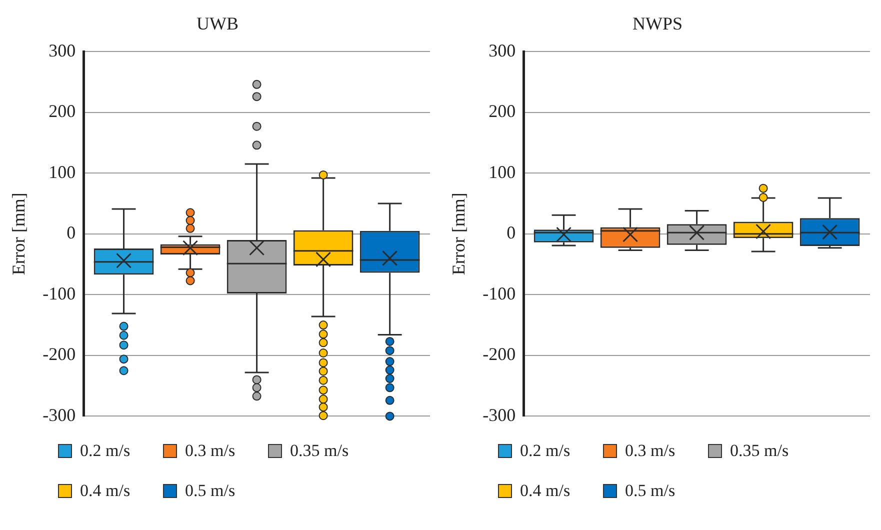 The width and height of the screenshot is (881, 530). Describe the element at coordinates (657, 24) in the screenshot. I see `chart-title: NWPS` at that location.